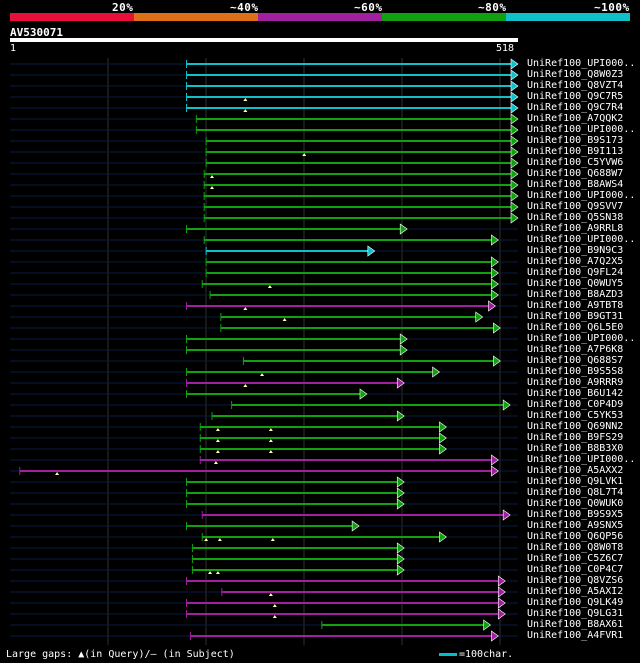 Image resolution: width=640 pixels, height=663 pixels. I want to click on hit-label: UniRef100_A9RRR9, so click(575, 382).